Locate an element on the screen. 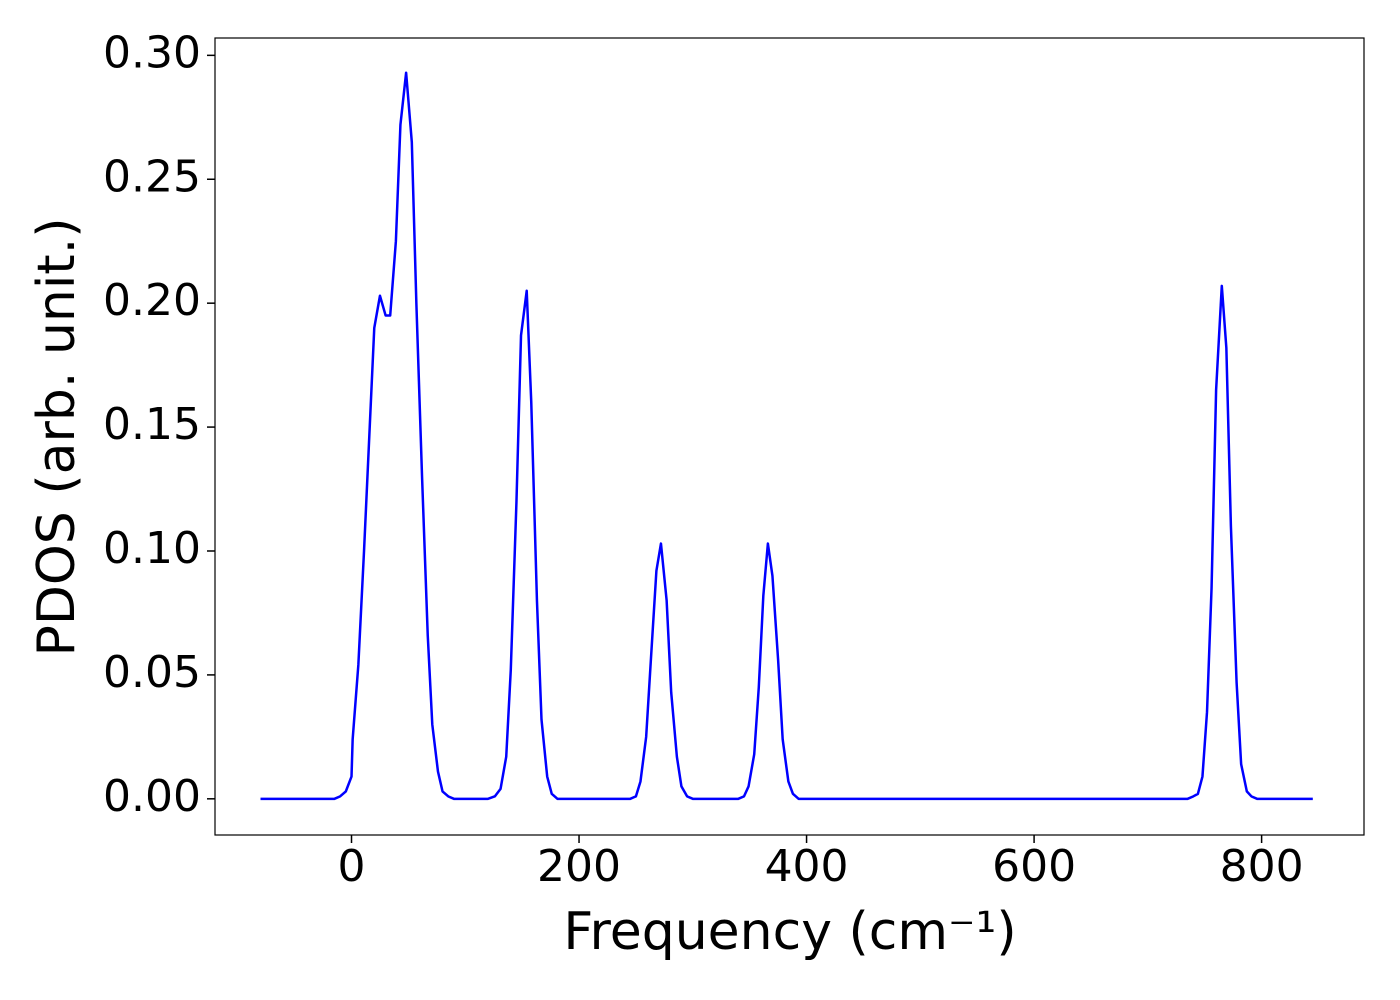  x-tick-label: 600 is located at coordinates (1034, 866).